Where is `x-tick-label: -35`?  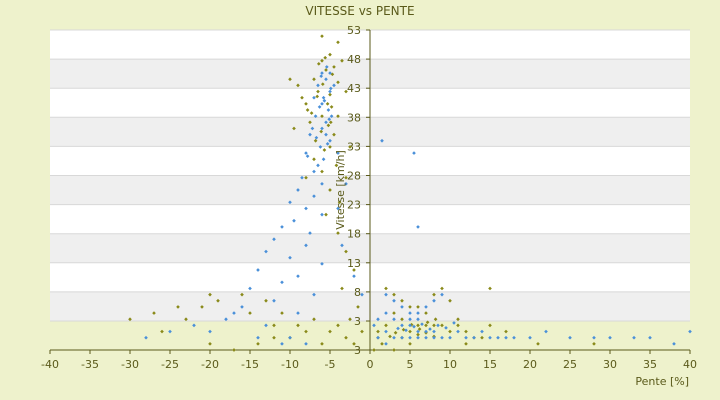 x-tick-label: -35 is located at coordinates (90, 364).